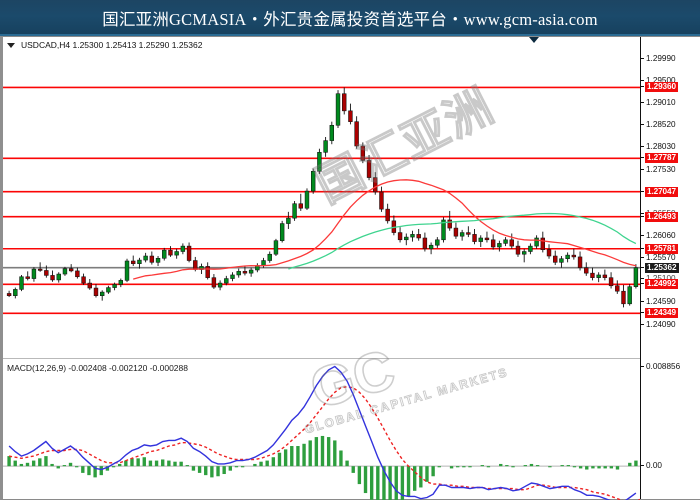 The image size is (700, 500). I want to click on banner-title: 国汇亚洲GCMASIA・外汇贵金属投资首选平台・www.gcm-asia.com, so click(350, 19).